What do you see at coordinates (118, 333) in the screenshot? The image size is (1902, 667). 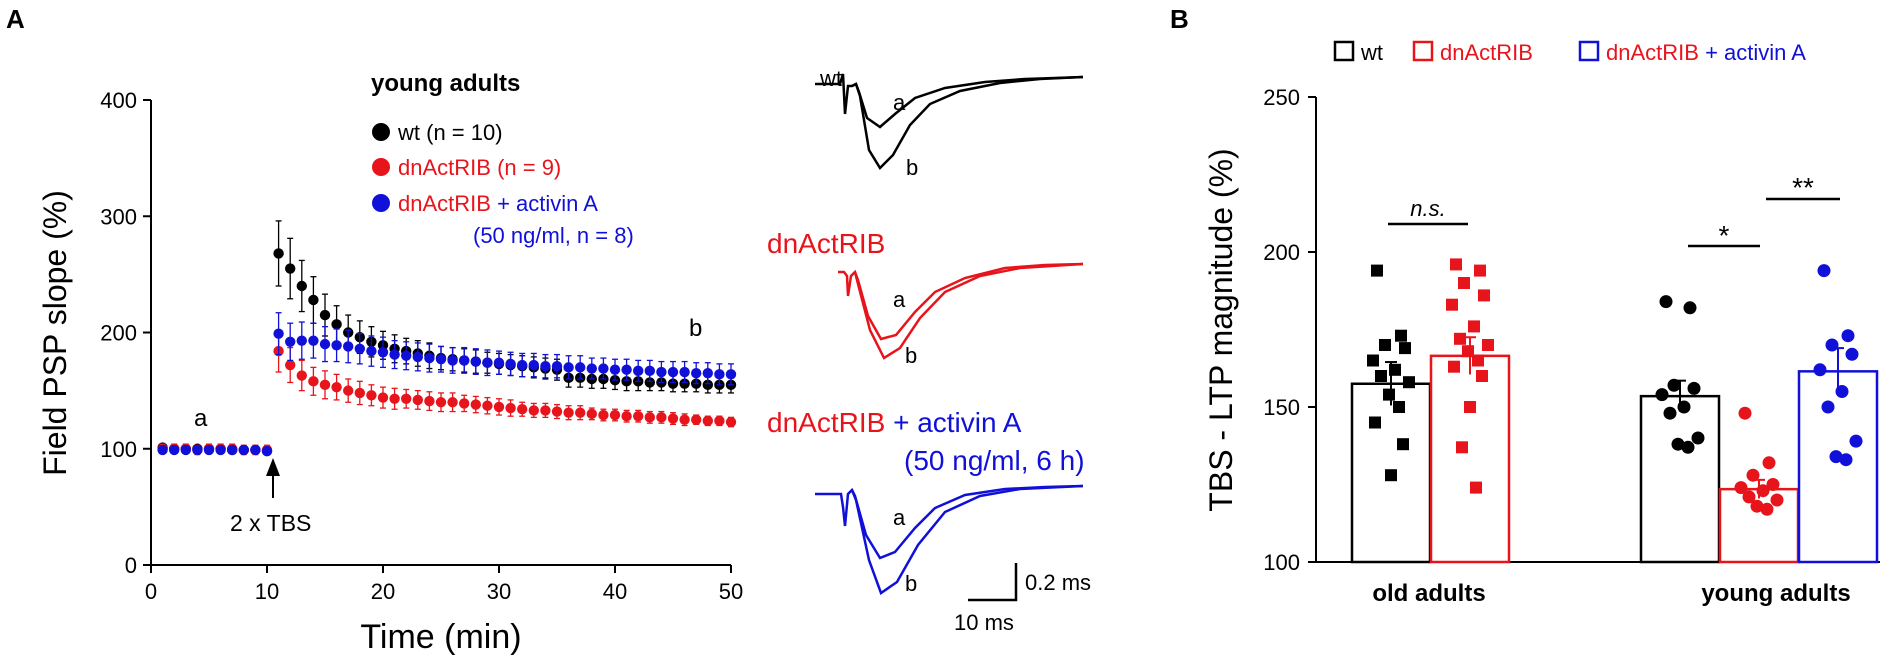 I see `y-tick-label: 200` at bounding box center [118, 333].